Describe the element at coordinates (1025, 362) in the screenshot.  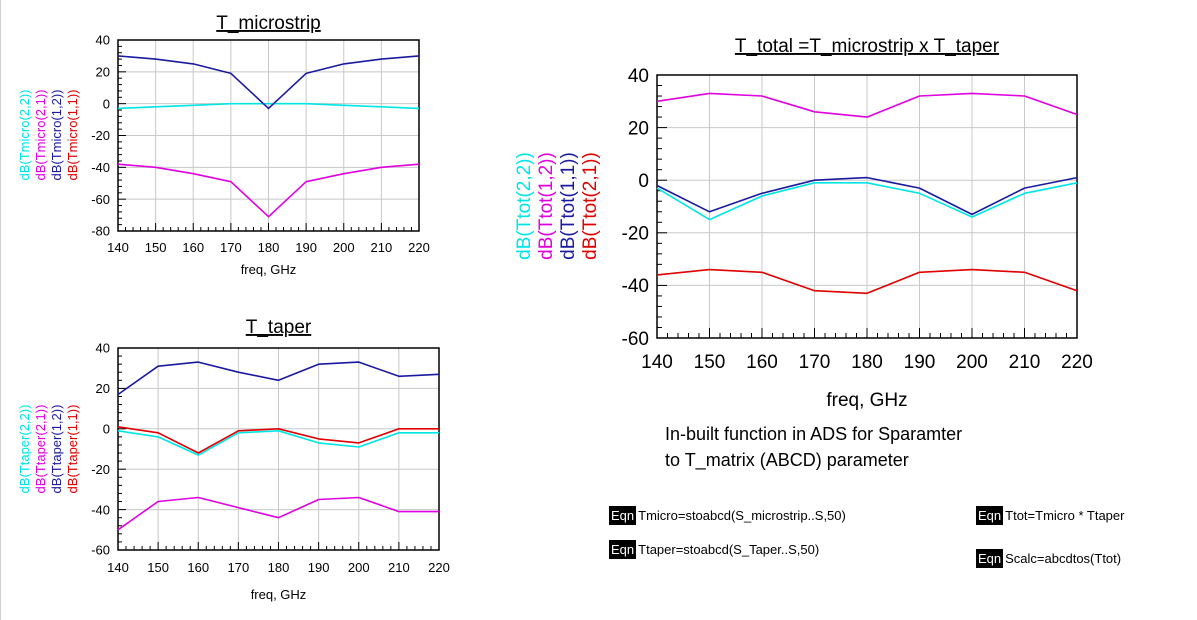
I see `tot-x-tick-label: 210` at that location.